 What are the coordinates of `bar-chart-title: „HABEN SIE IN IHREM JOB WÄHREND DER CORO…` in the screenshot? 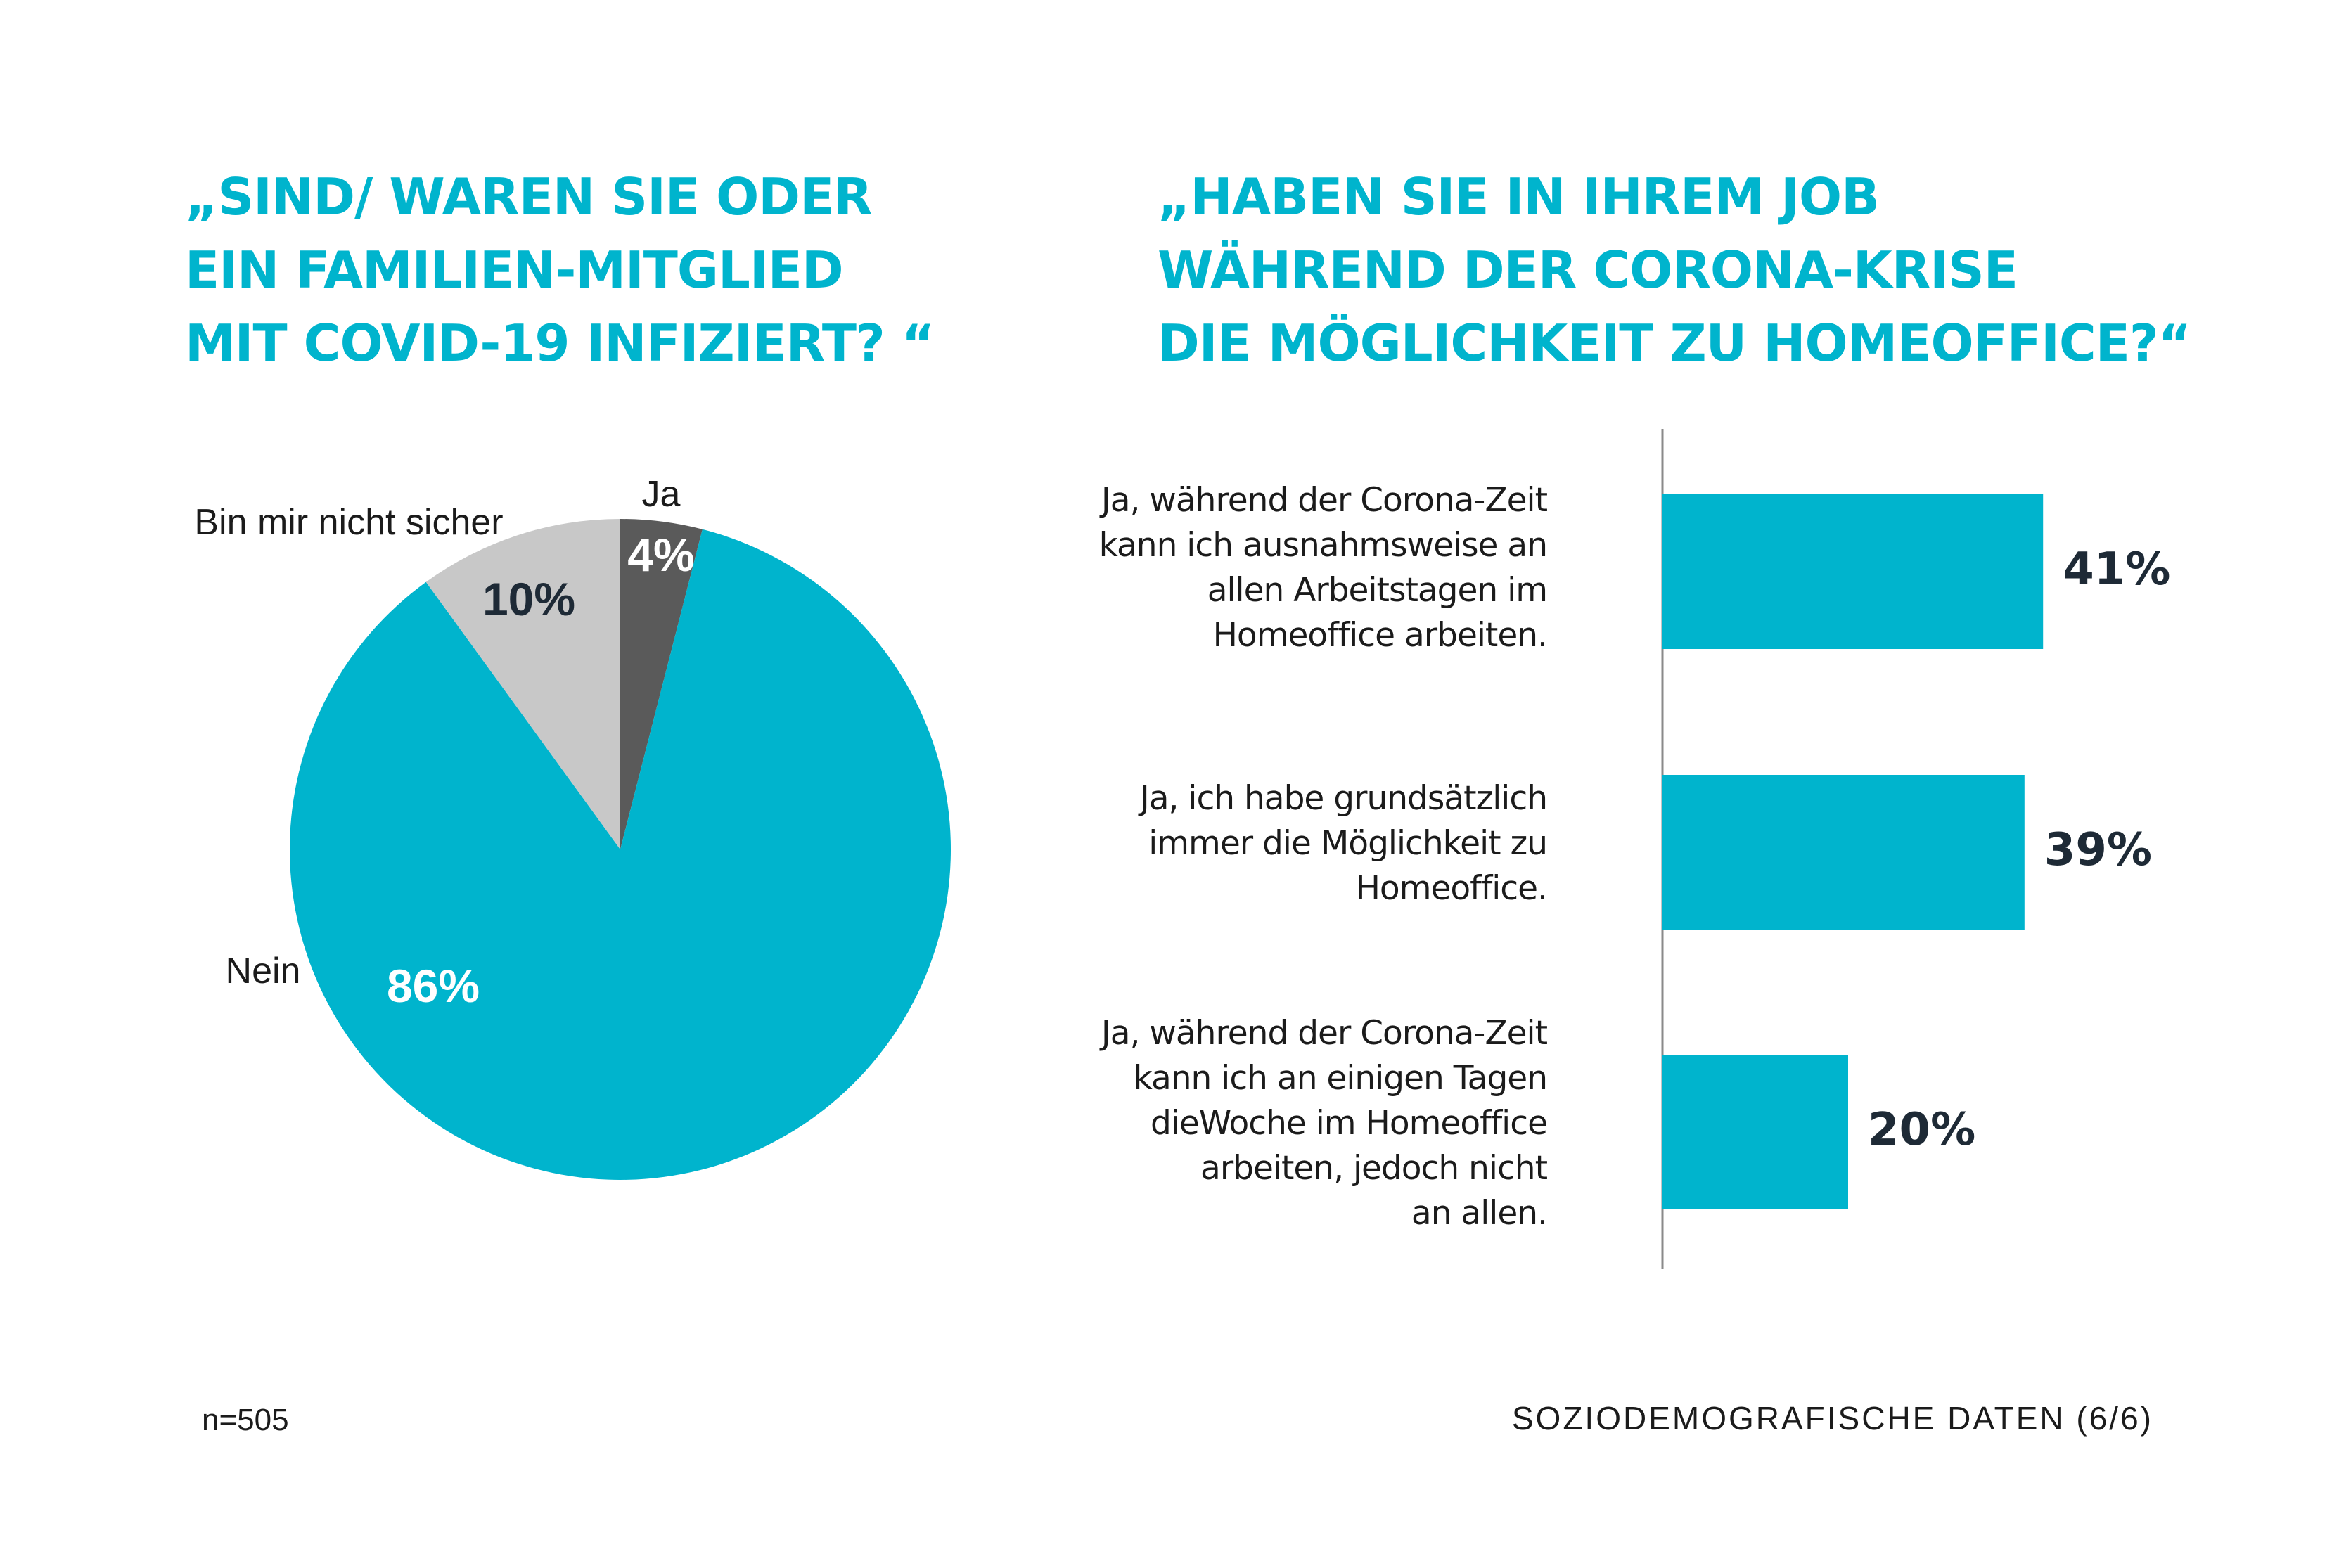 It's located at (1674, 270).